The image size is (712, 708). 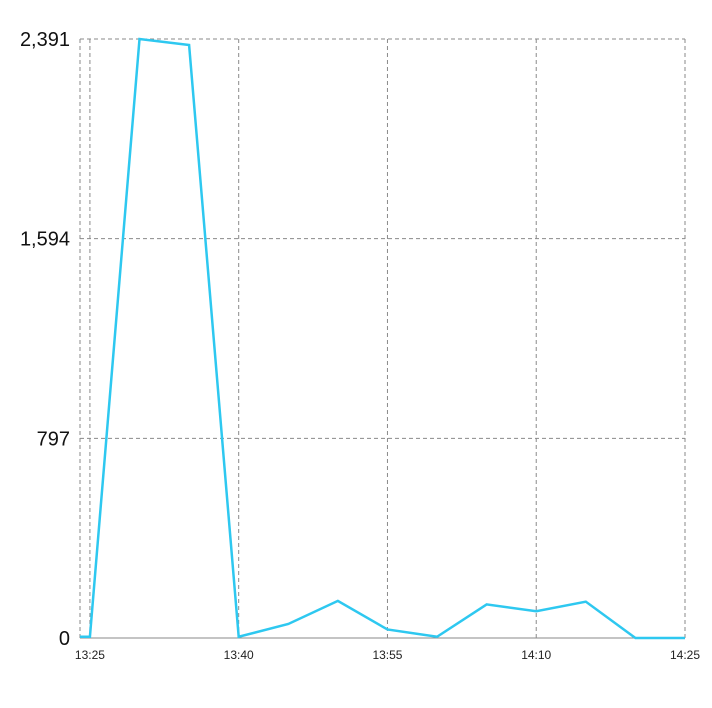 What do you see at coordinates (53, 439) in the screenshot?
I see `y-tick-label: 797` at bounding box center [53, 439].